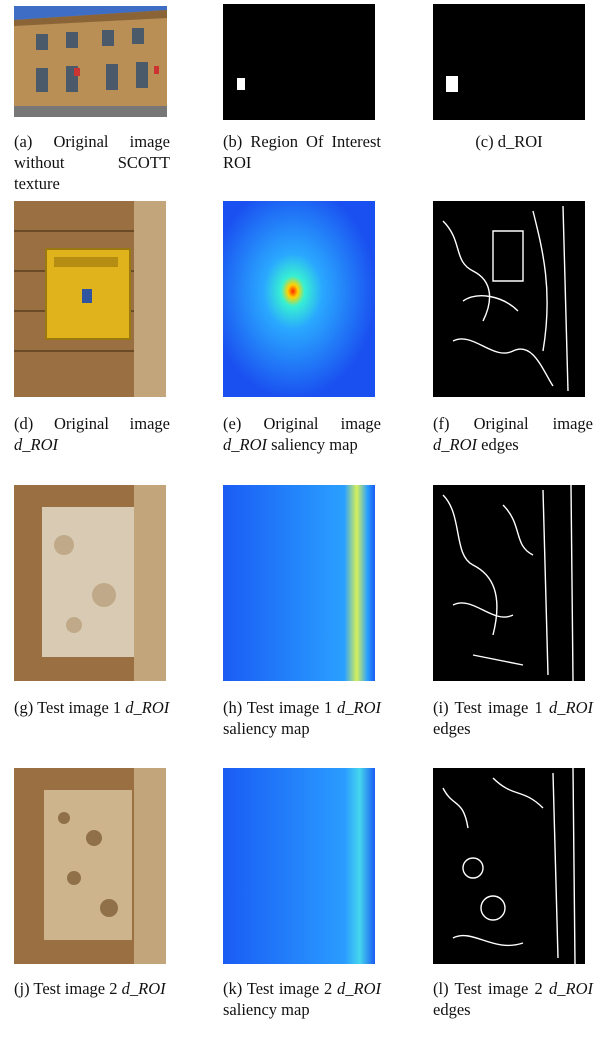 This screenshot has height=1051, width=605. Describe the element at coordinates (302, 434) in the screenshot. I see `caption-e: (e) Original image d_ROI saliency map` at that location.